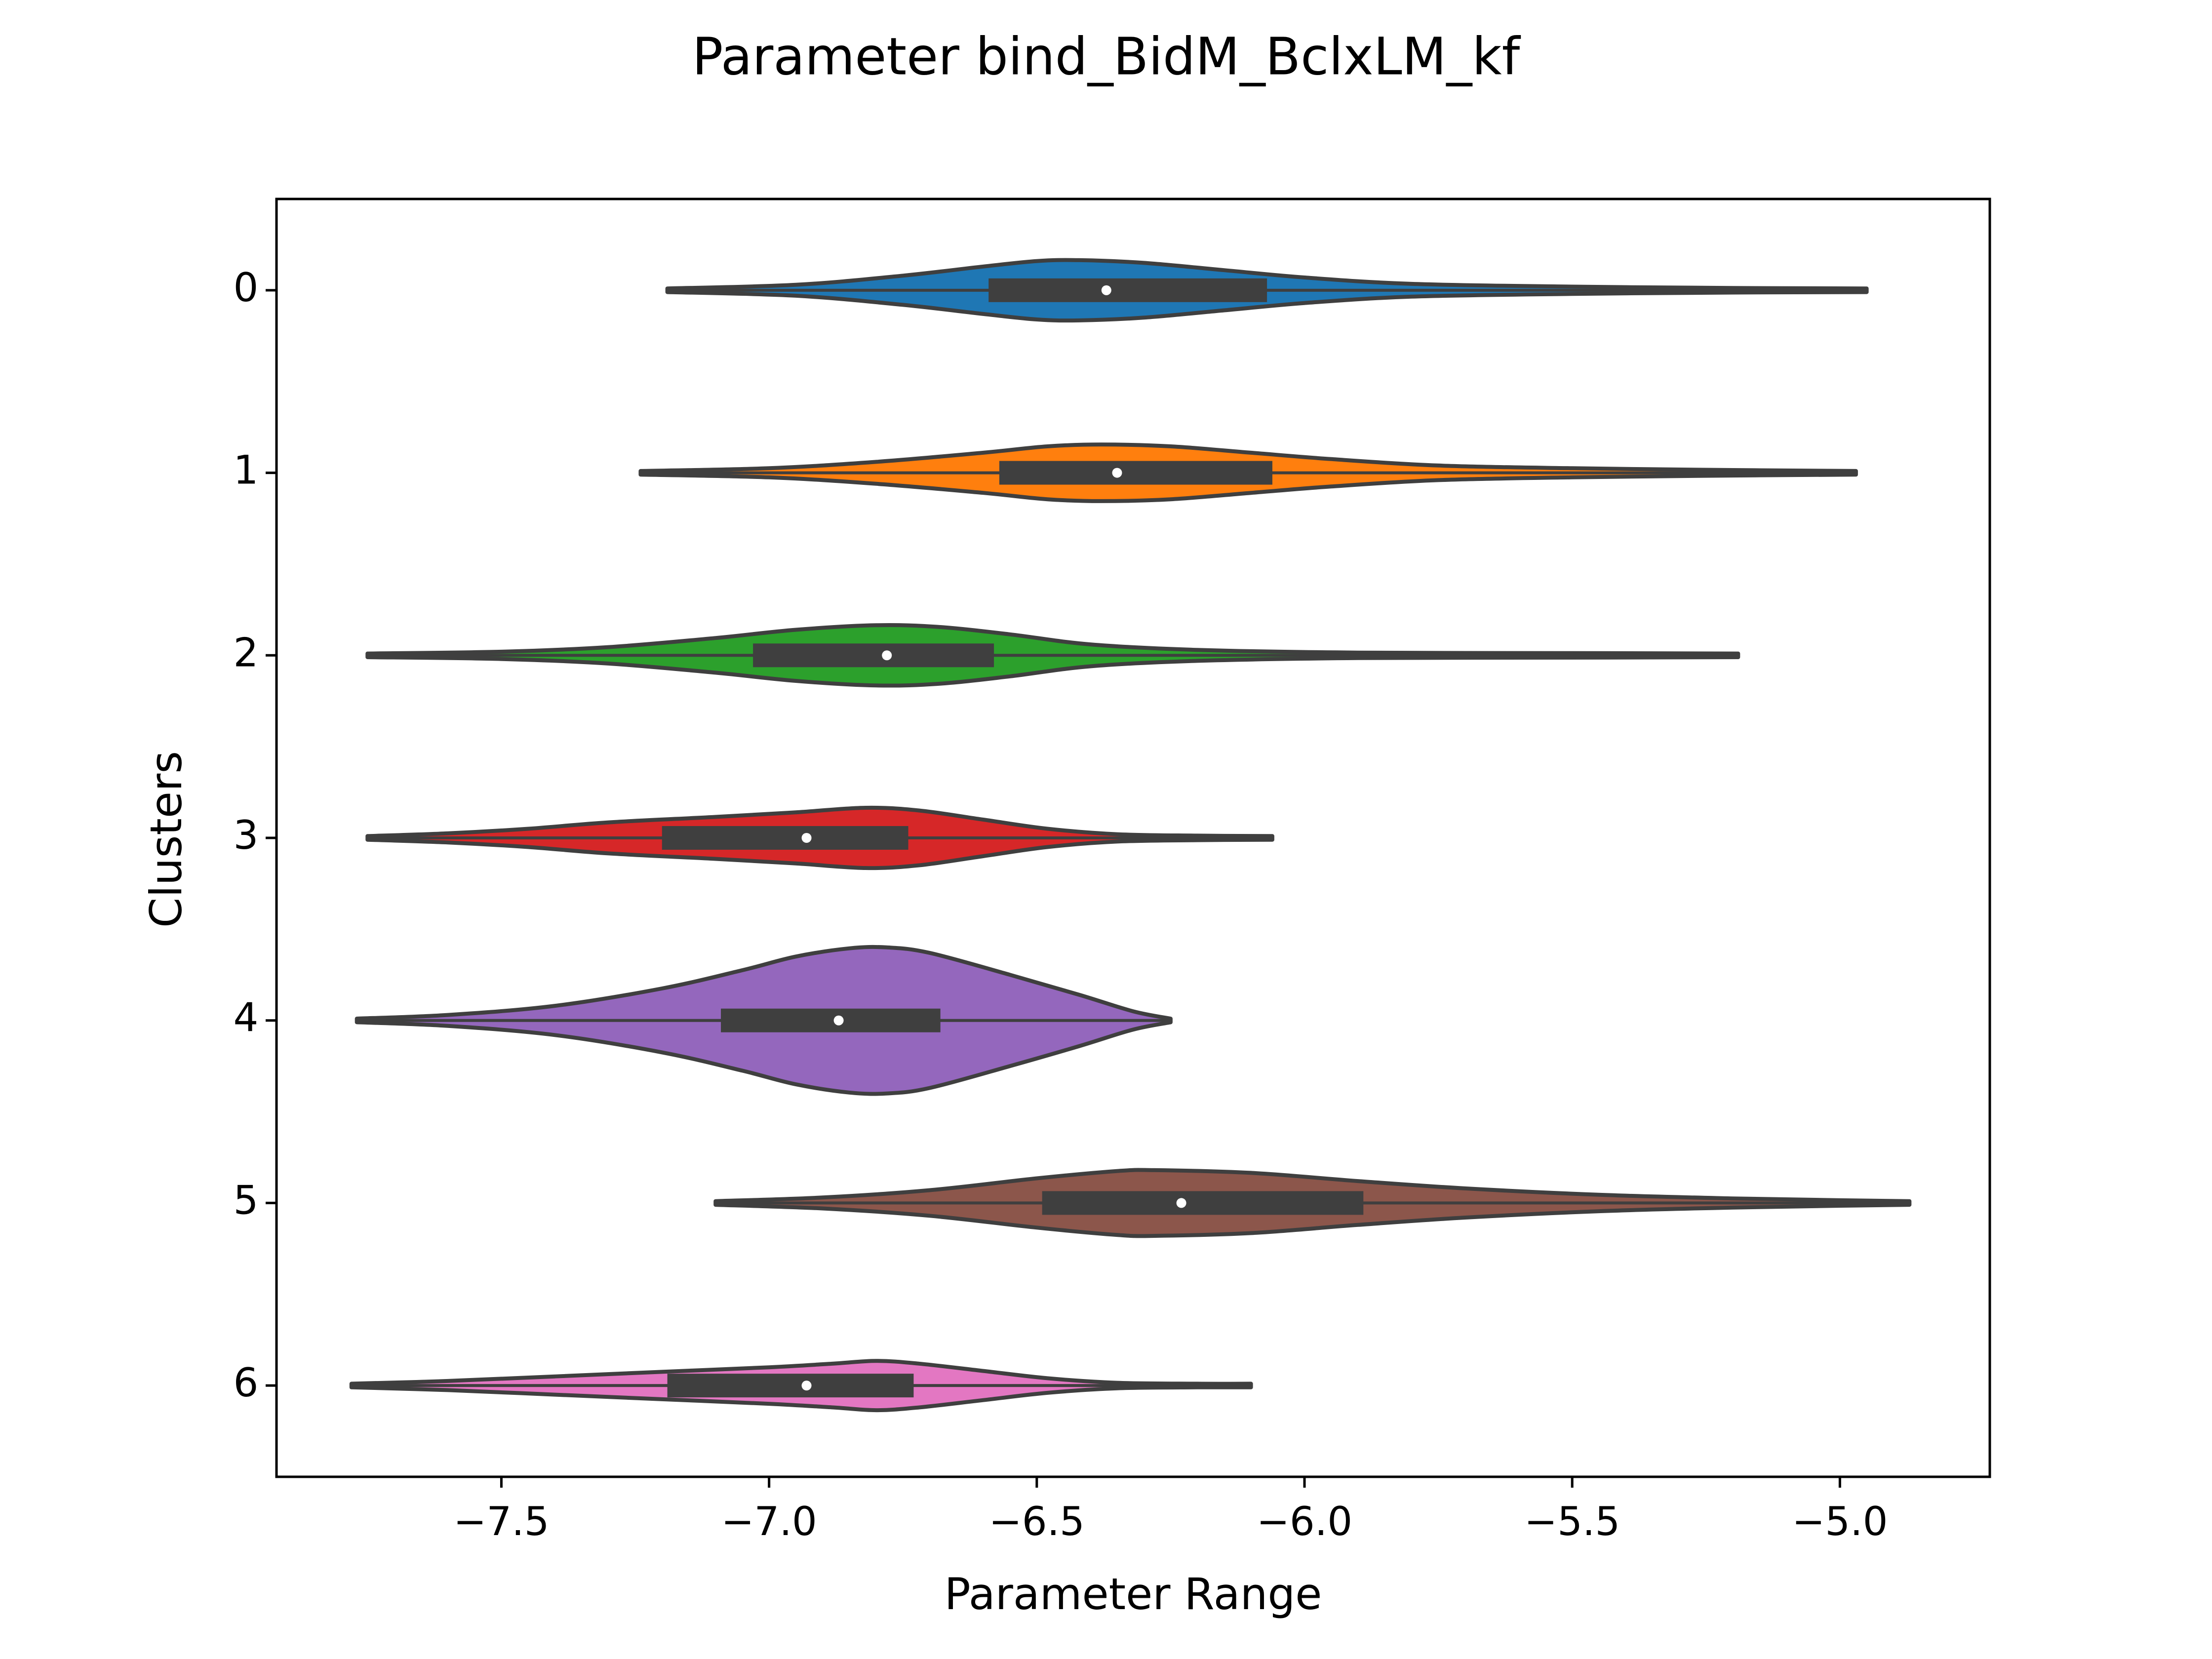 The image size is (2212, 1659). What do you see at coordinates (501, 1522) in the screenshot?
I see `x-tick-label: −7.5` at bounding box center [501, 1522].